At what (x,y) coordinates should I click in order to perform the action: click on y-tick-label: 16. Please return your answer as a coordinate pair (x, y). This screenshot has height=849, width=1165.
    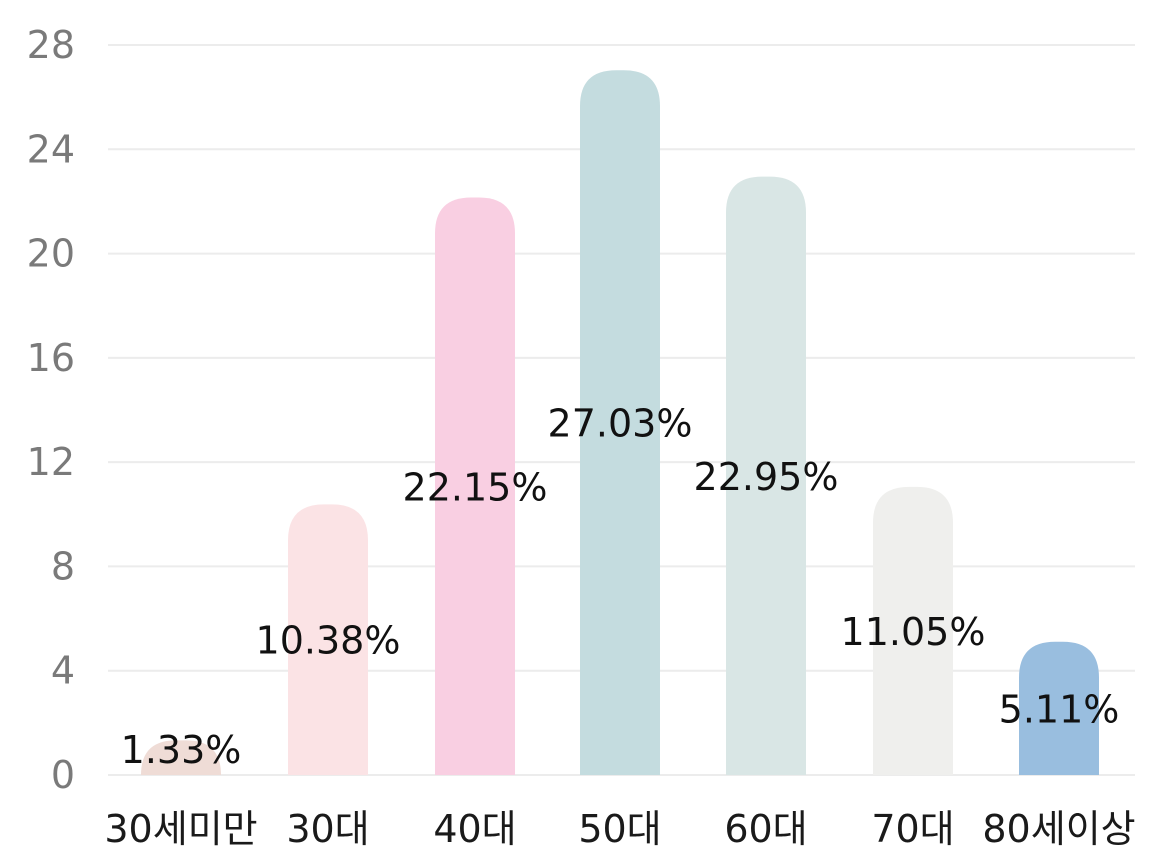
    Looking at the image, I should click on (51, 358).